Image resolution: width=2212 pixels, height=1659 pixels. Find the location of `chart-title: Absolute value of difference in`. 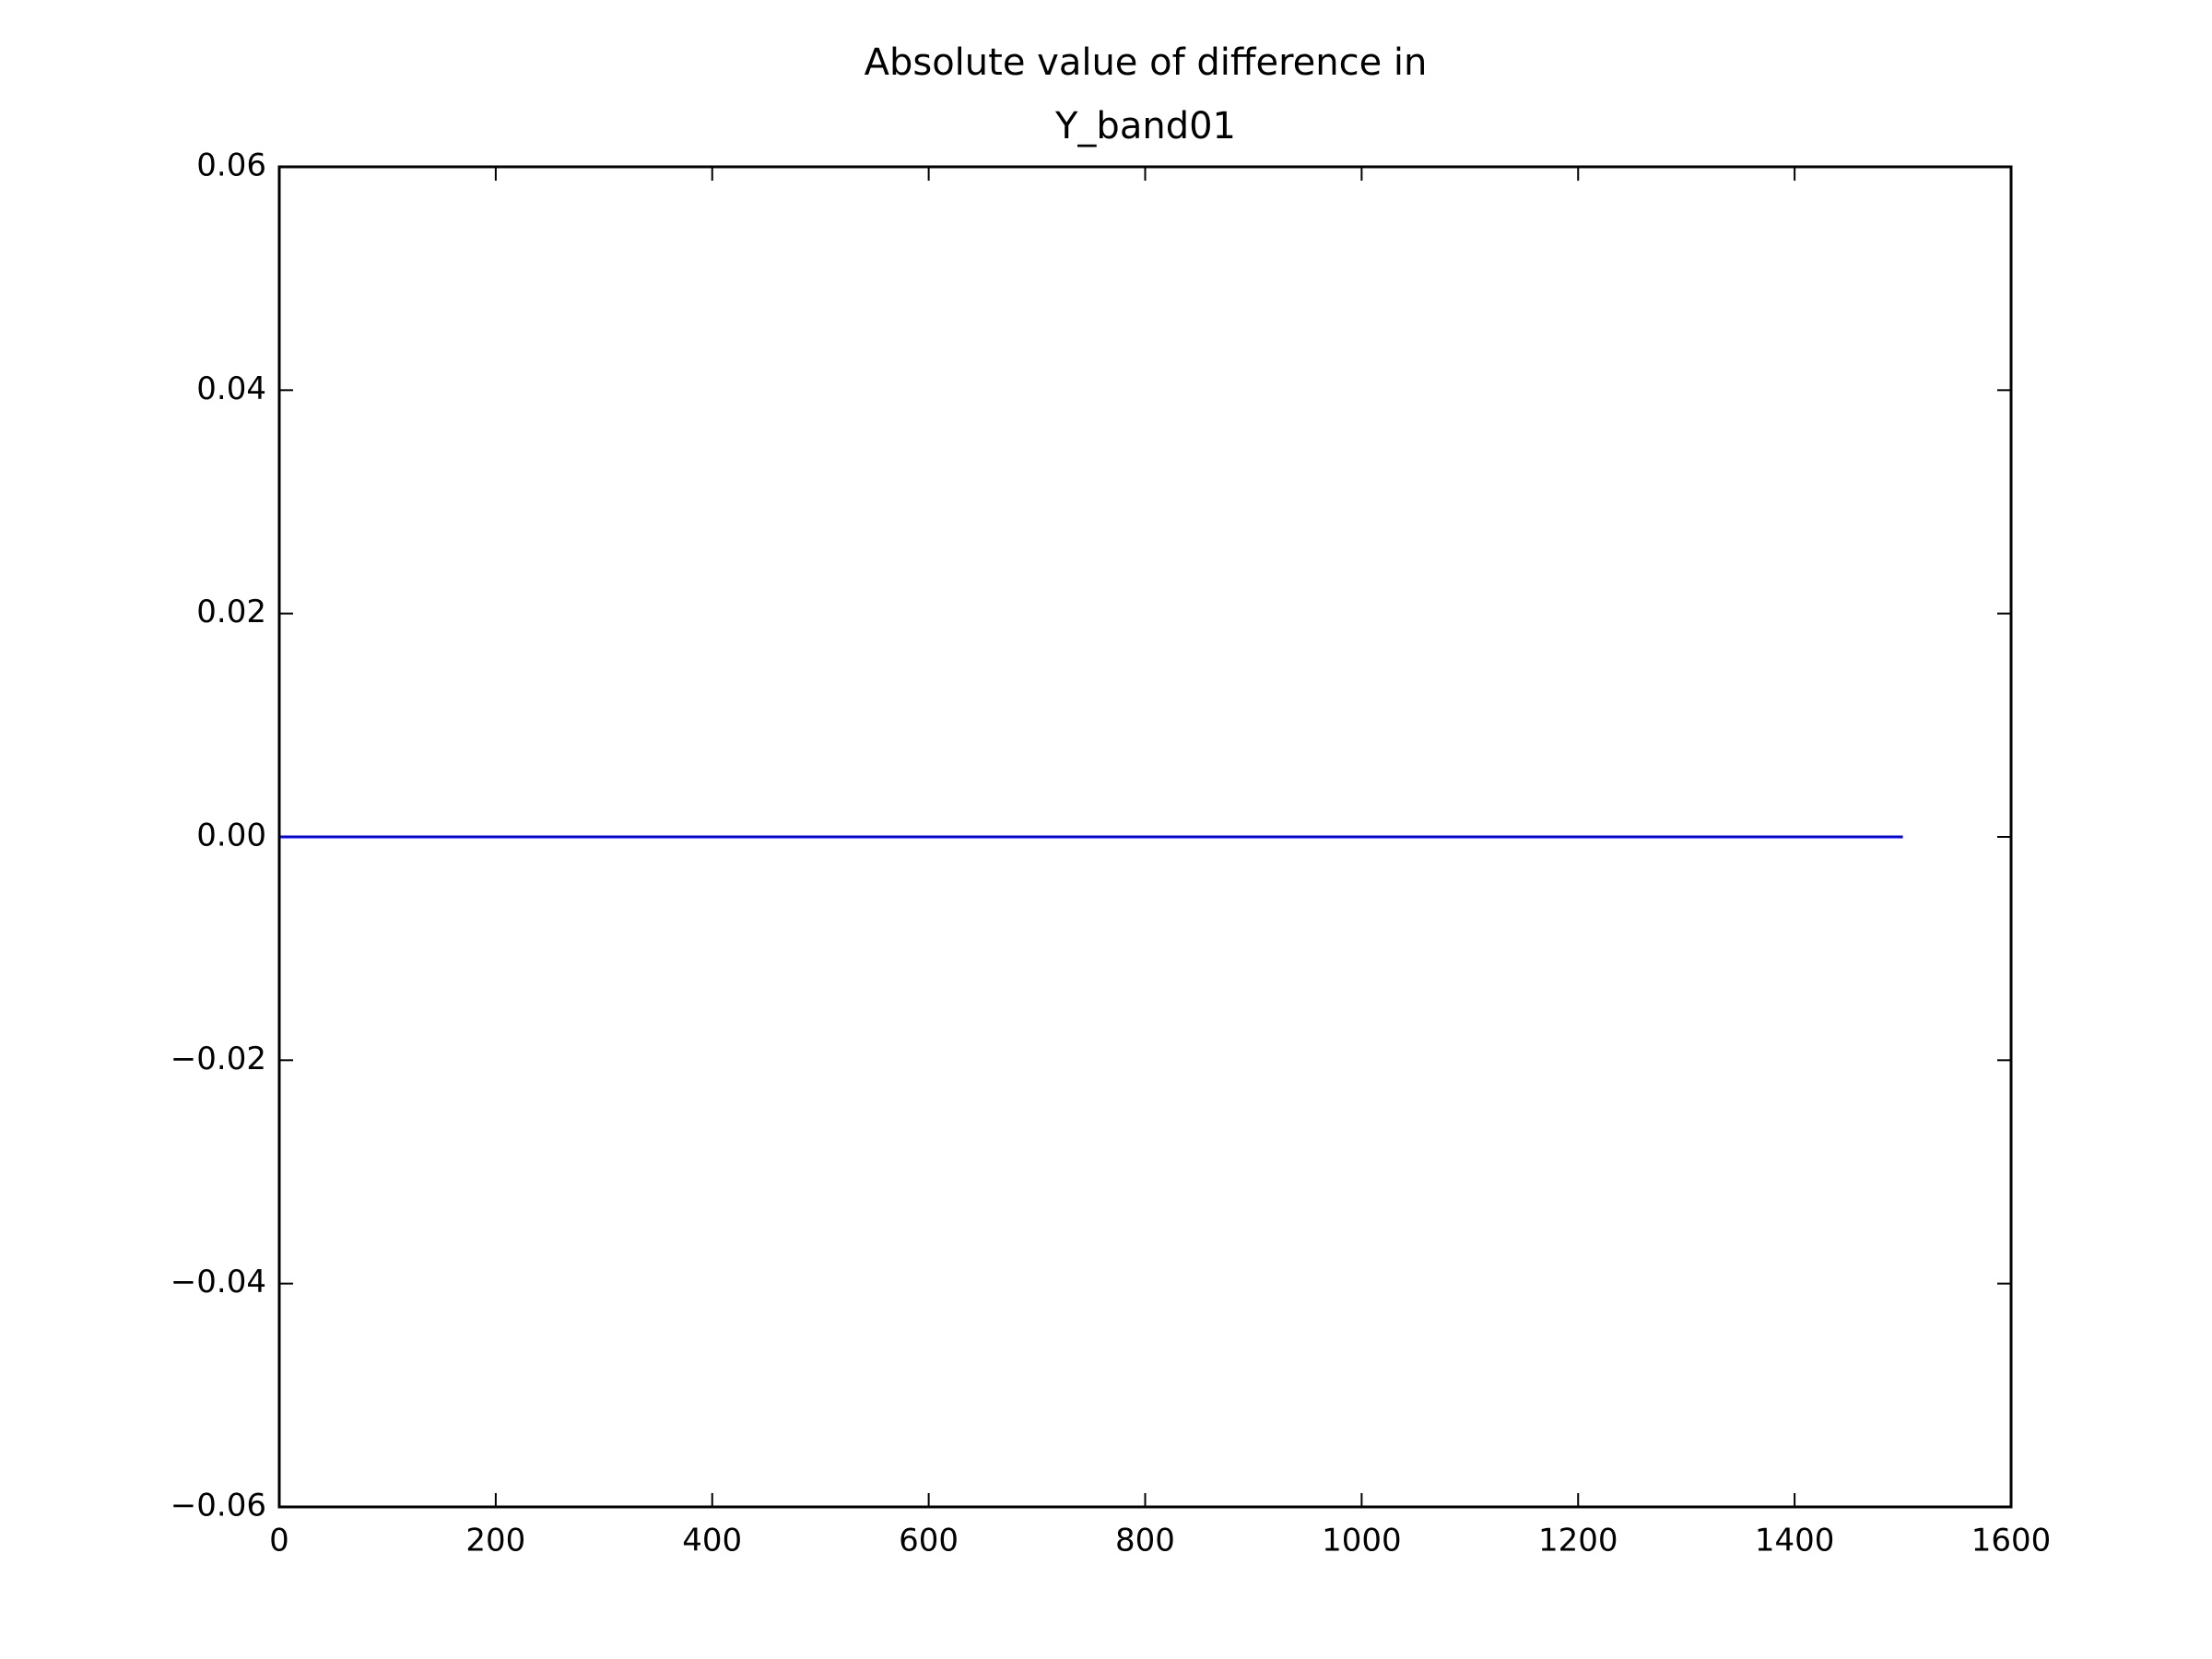

chart-title: Absolute value of difference in is located at coordinates (1146, 62).